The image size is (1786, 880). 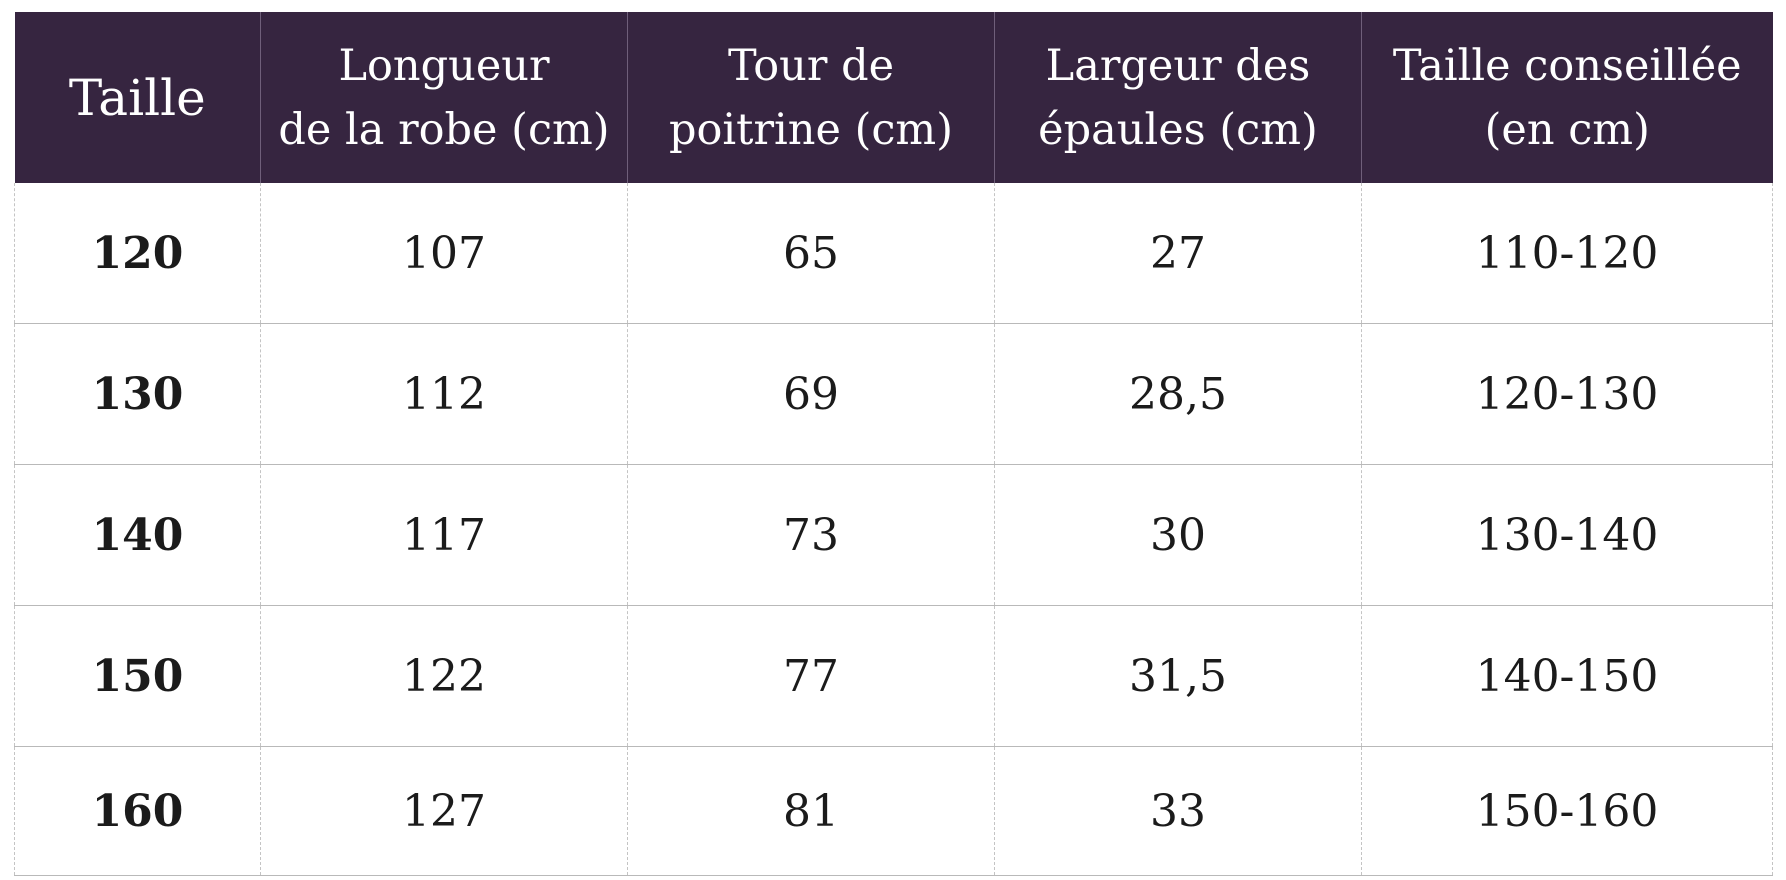 I want to click on cell-tour-poitrine: 65, so click(x=811, y=253).